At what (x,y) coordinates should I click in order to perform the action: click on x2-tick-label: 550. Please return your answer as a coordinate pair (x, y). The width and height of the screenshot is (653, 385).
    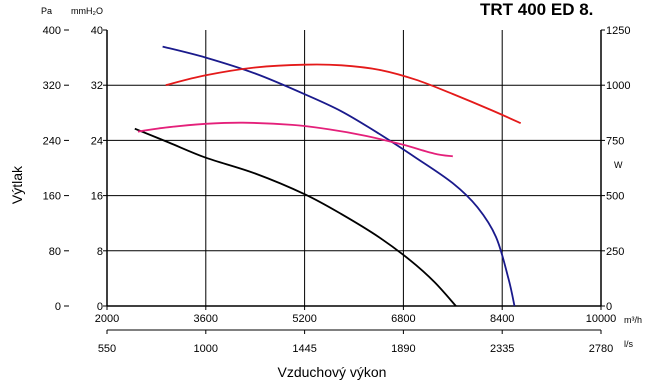
    Looking at the image, I should click on (107, 349).